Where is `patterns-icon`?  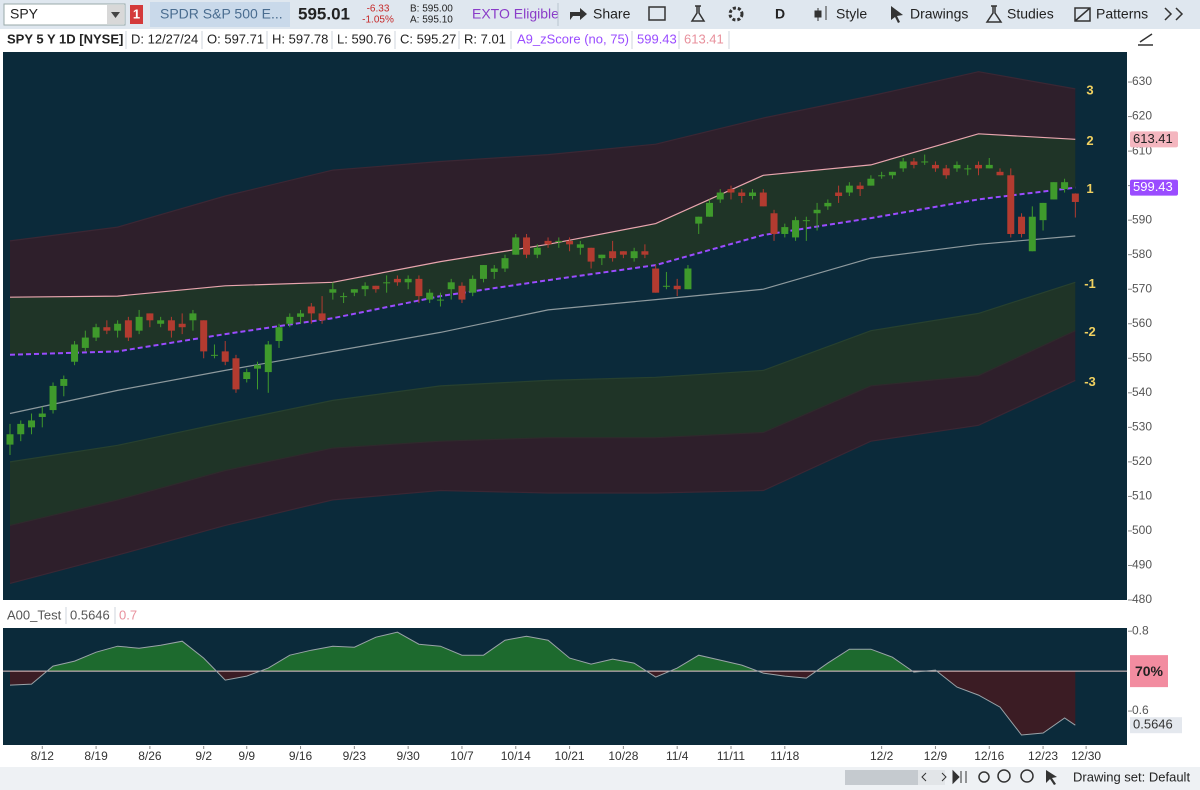 patterns-icon is located at coordinates (1082, 14).